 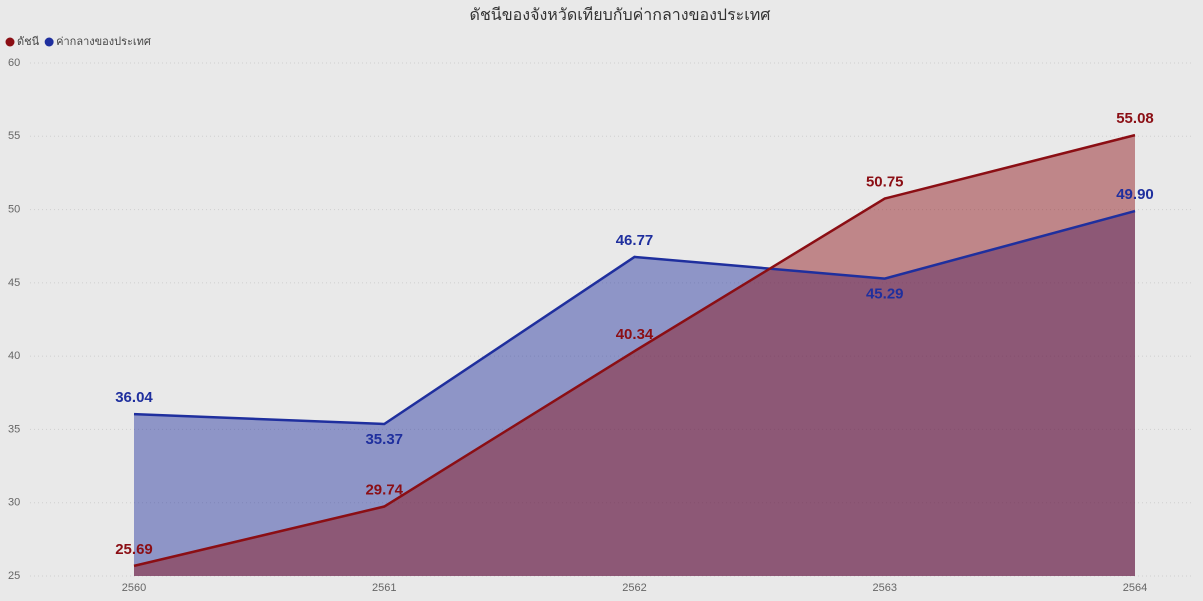 What do you see at coordinates (14, 209) in the screenshot?
I see `y-tick-label: 50` at bounding box center [14, 209].